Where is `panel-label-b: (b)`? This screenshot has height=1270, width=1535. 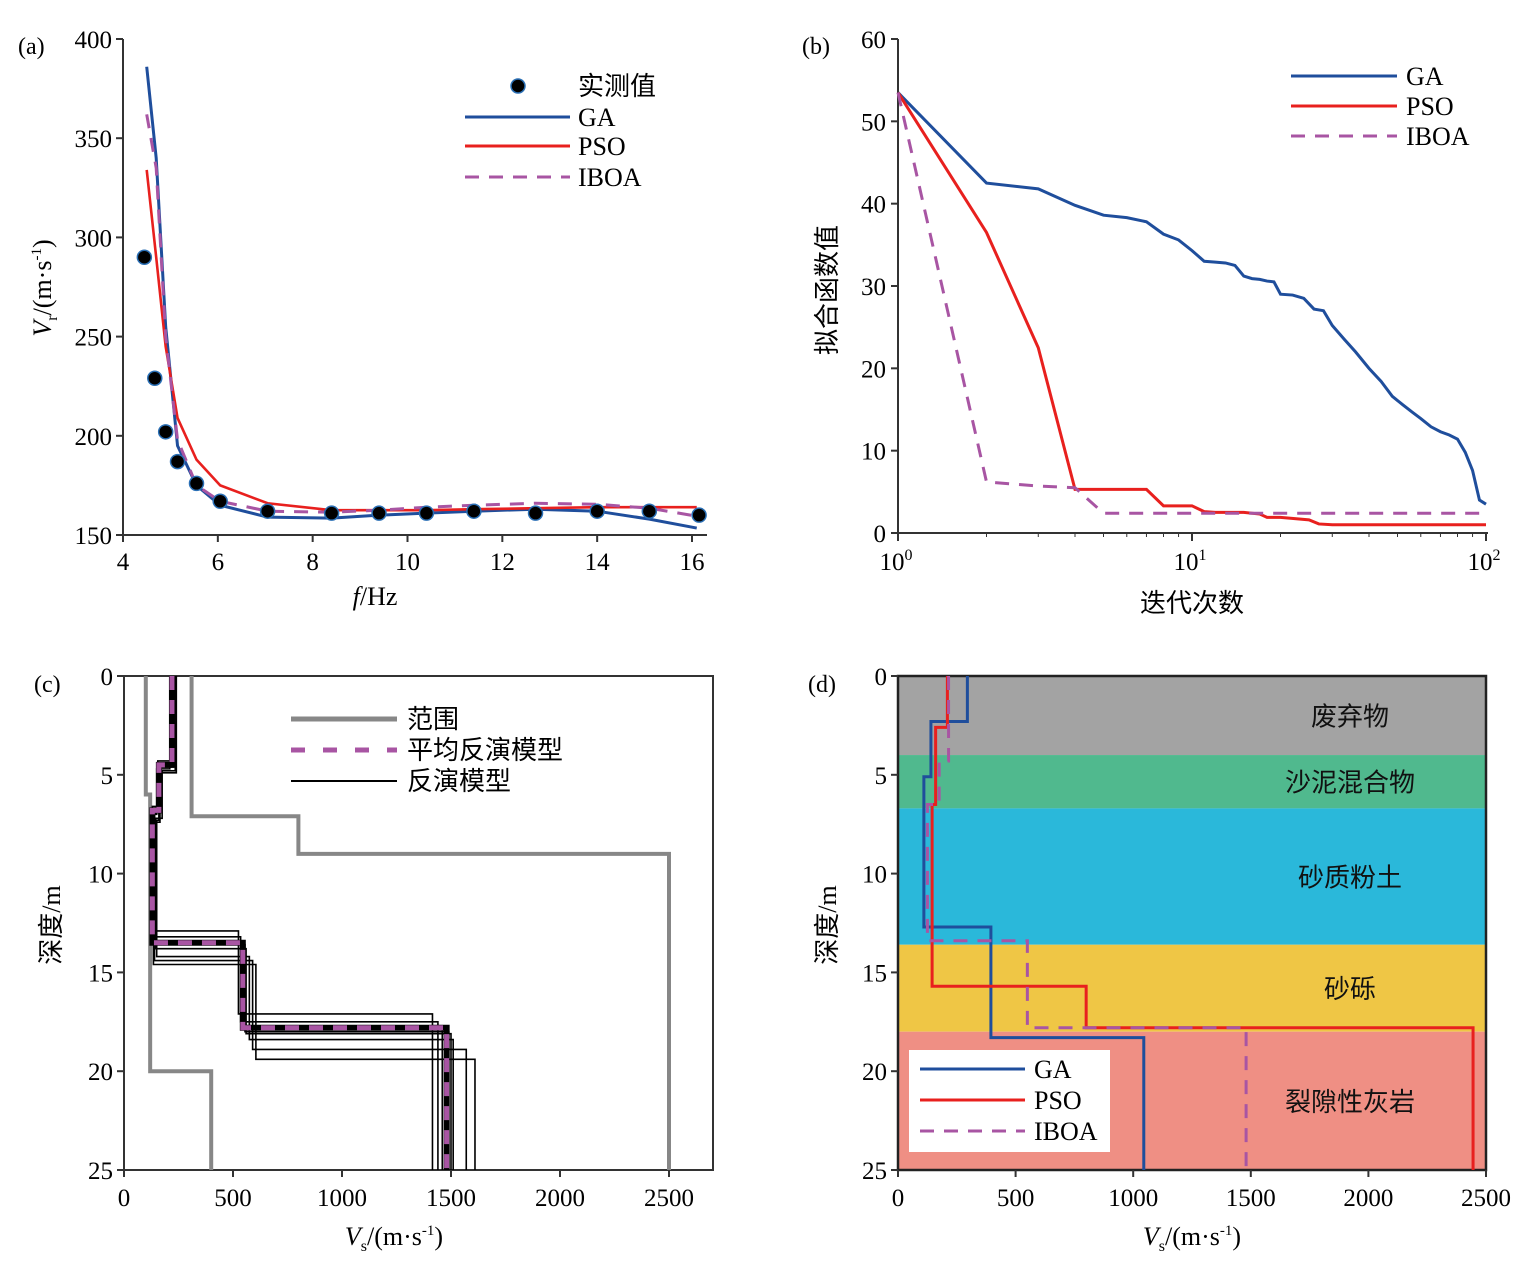 panel-label-b: (b) is located at coordinates (816, 47).